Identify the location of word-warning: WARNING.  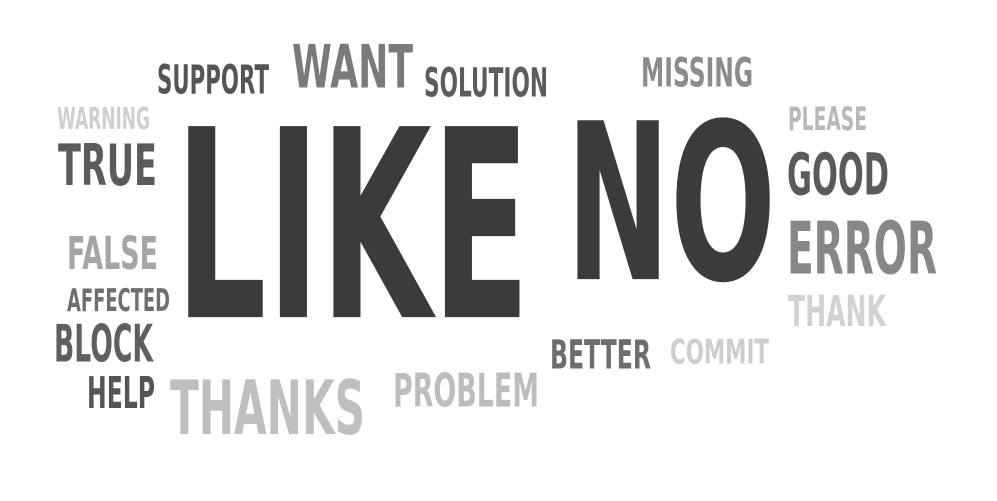
(103, 119).